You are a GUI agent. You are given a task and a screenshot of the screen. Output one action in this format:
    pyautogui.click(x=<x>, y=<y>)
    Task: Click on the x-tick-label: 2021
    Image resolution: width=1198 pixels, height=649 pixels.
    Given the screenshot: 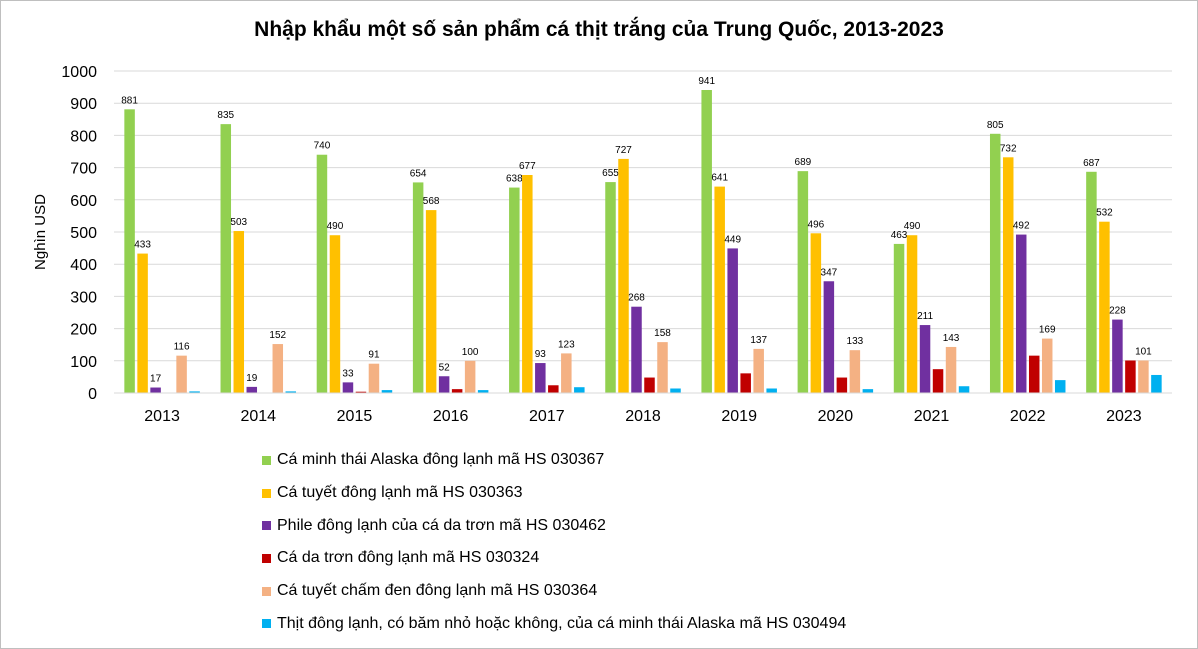 What is the action you would take?
    pyautogui.click(x=932, y=416)
    